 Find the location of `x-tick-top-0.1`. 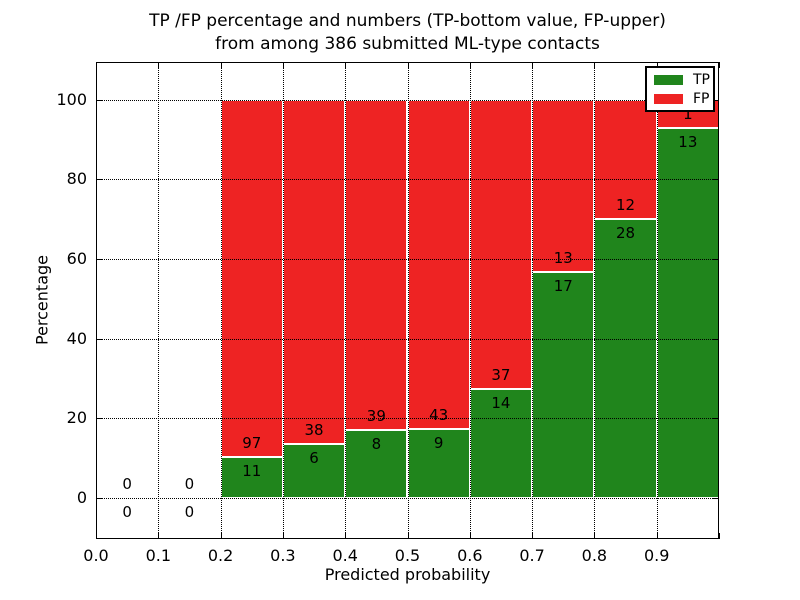

x-tick-top-0.1 is located at coordinates (159, 65).